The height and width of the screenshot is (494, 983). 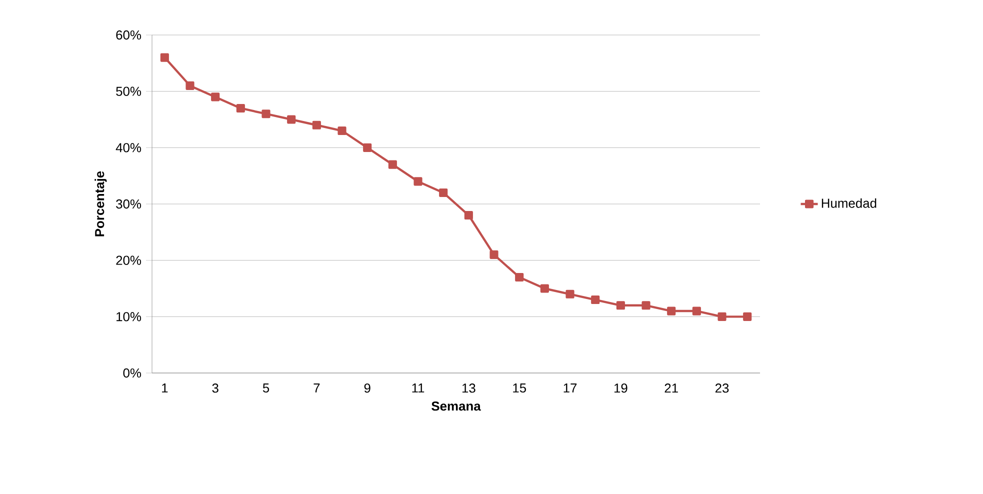 I want to click on x-axis-title: Semana, so click(x=456, y=406).